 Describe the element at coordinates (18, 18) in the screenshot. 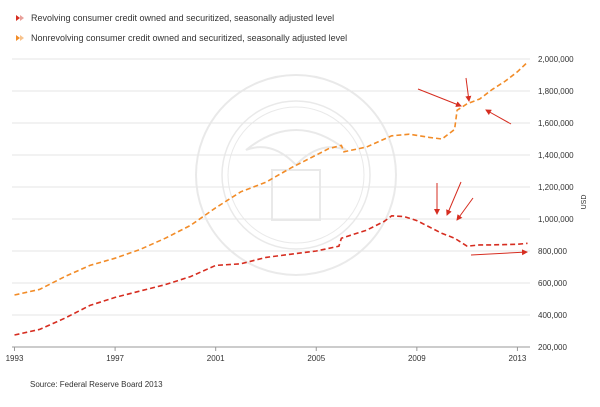

I see `legend-marker-revolving` at that location.